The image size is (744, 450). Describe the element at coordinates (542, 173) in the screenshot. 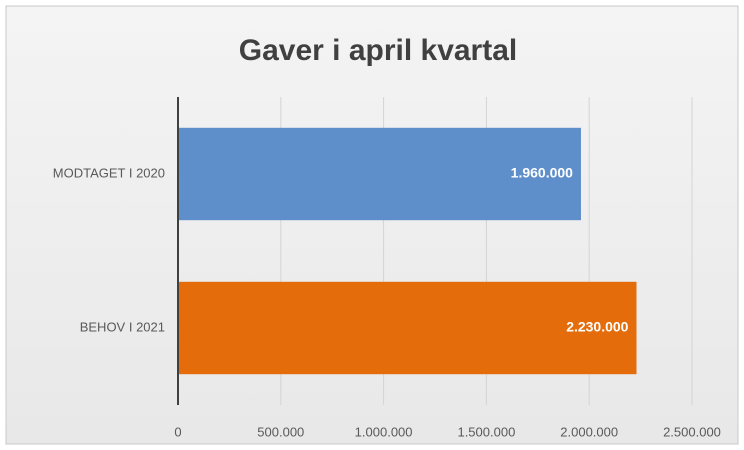

I see `value-label: 1.960.000` at that location.